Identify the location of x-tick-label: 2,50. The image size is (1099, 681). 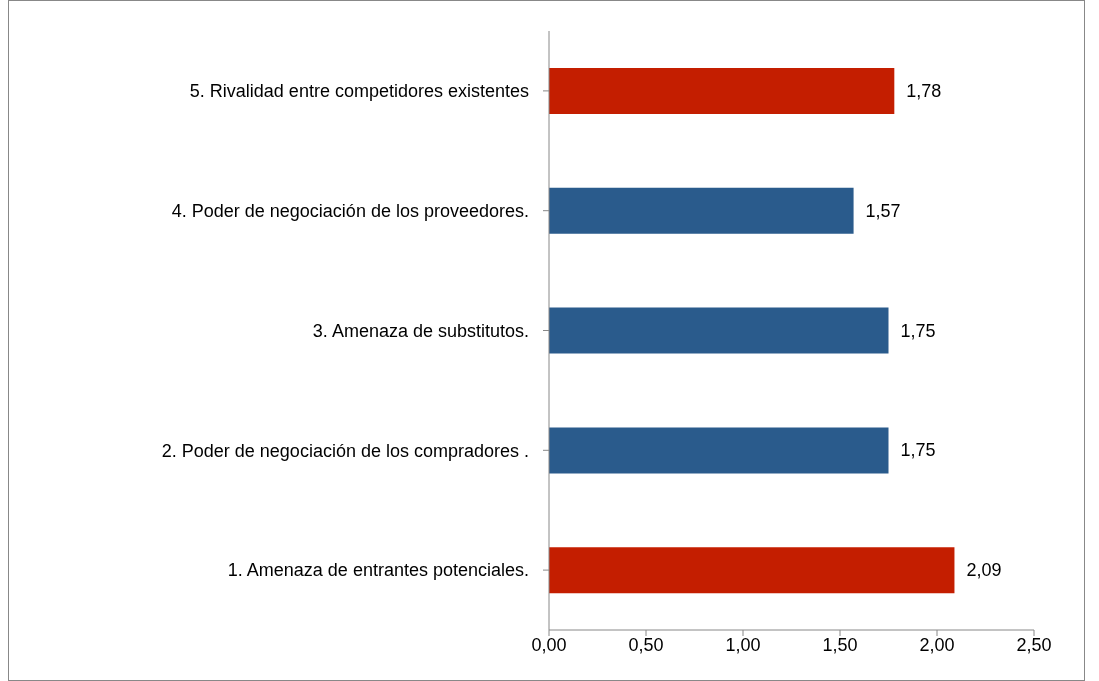
(1034, 644).